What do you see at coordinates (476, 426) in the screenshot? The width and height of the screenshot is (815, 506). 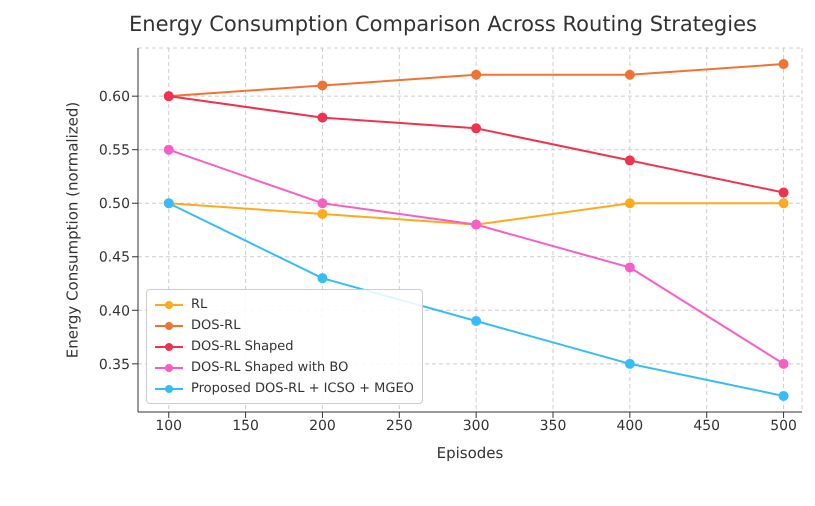 I see `x-tick-label: 300` at bounding box center [476, 426].